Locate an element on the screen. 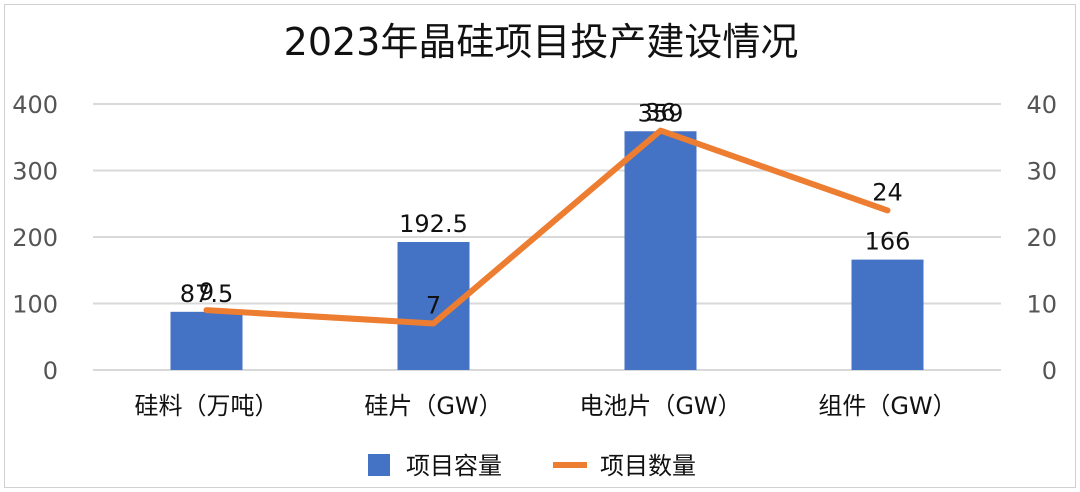 The height and width of the screenshot is (492, 1080). category-label: 硅料（万吨） is located at coordinates (207, 406).